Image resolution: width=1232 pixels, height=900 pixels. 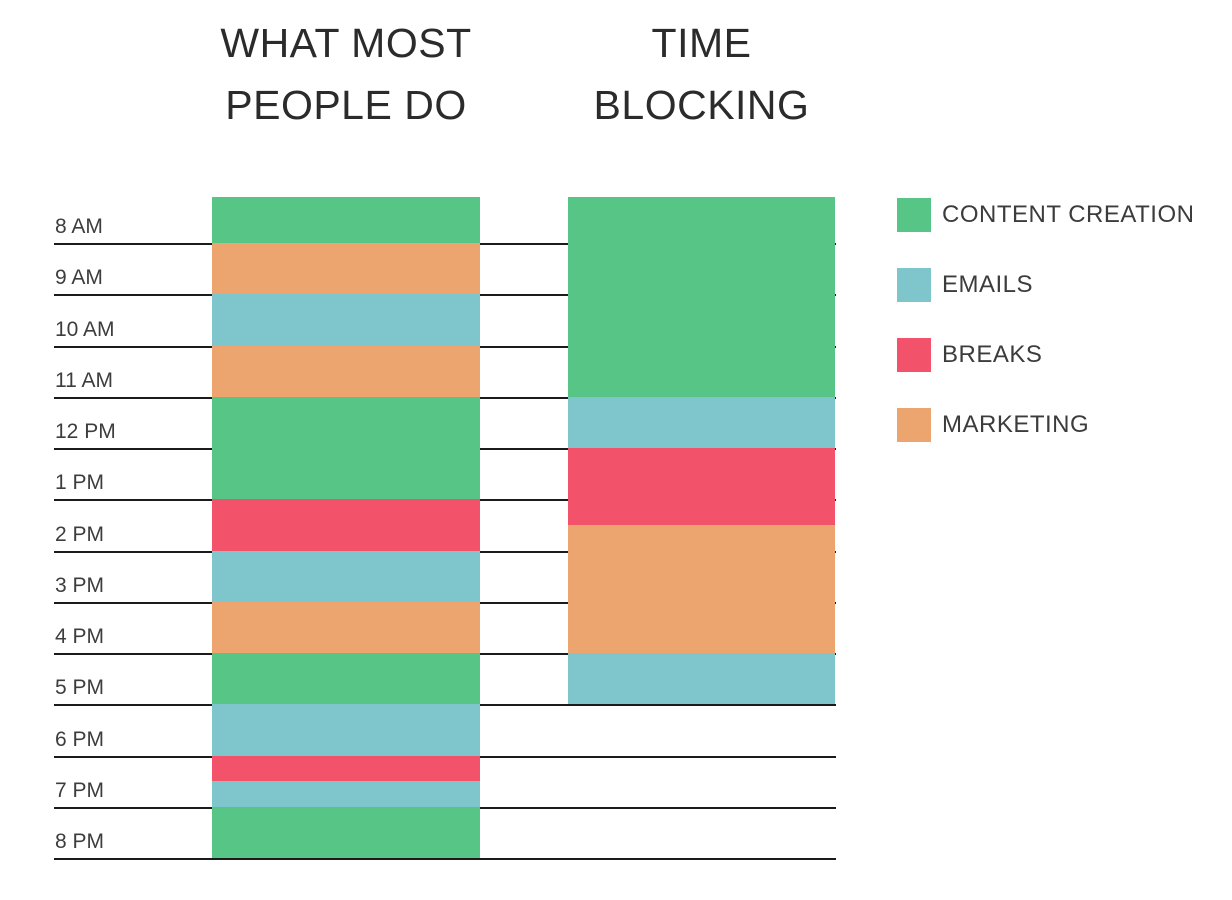 I want to click on schedule-bar-time-blocking, so click(x=701, y=450).